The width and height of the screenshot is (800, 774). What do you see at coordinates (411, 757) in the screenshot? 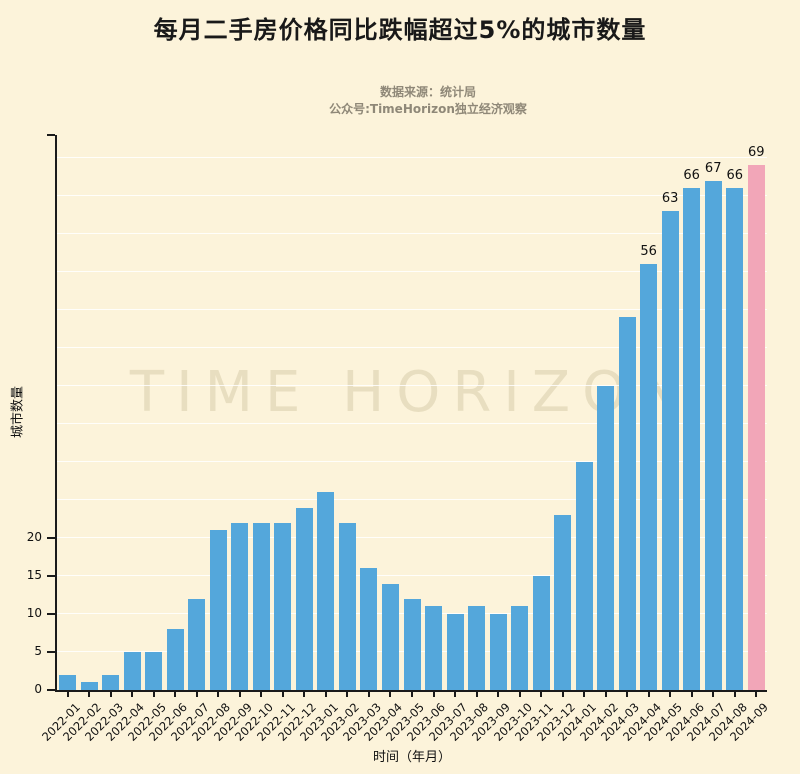
I see `x-axis-title: 时间（年月）` at bounding box center [411, 757].